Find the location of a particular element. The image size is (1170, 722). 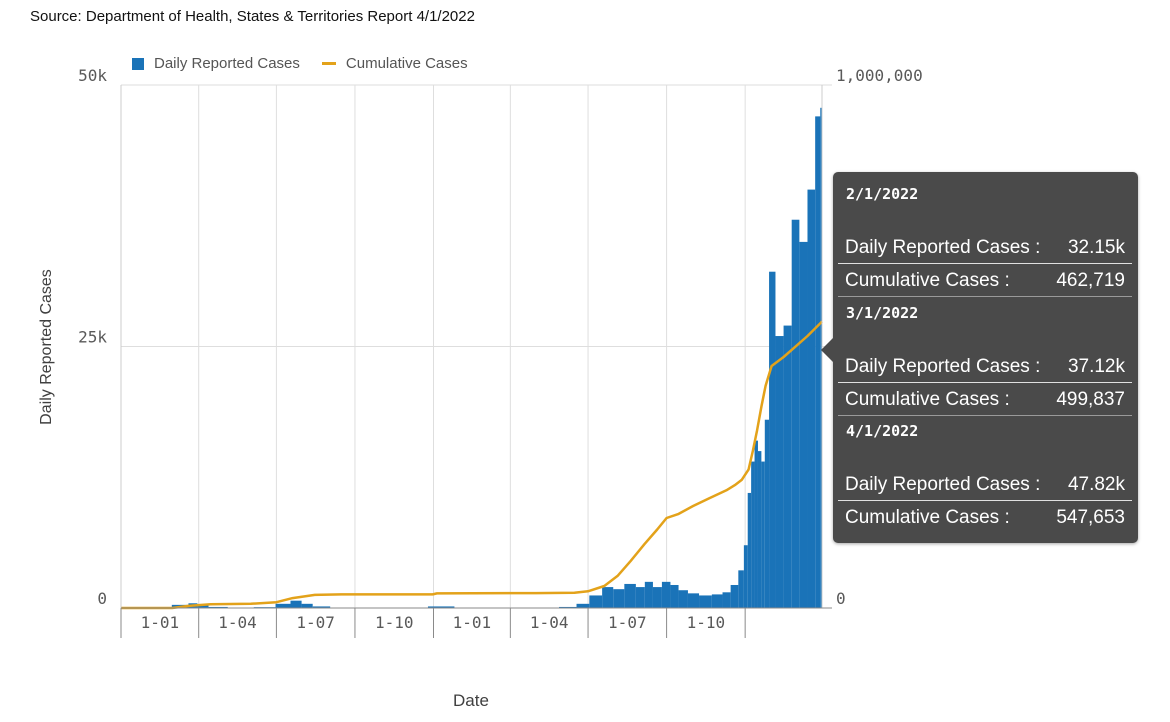

tooltip-cumulative-value: 547,653 is located at coordinates (1090, 517).